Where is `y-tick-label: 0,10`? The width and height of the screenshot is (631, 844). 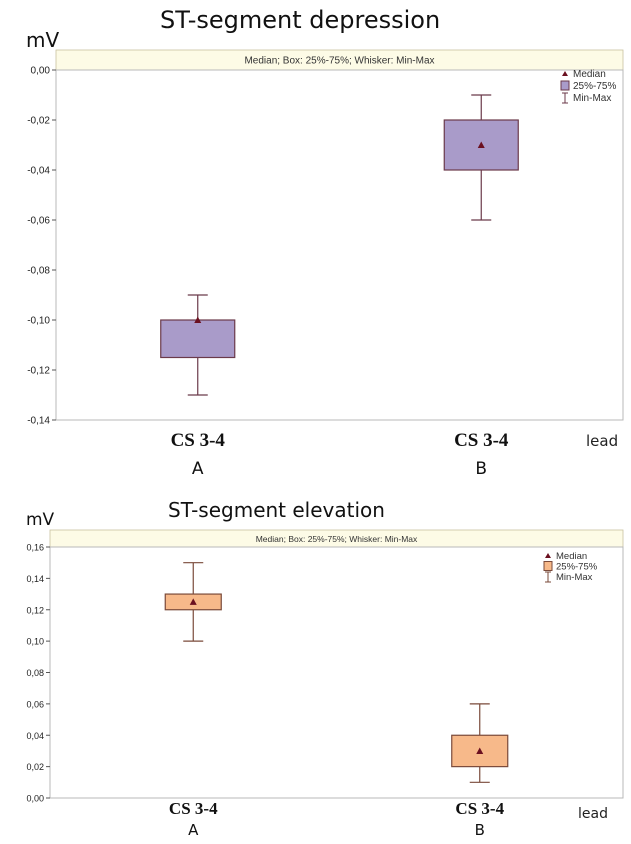
y-tick-label: 0,10 is located at coordinates (35, 642).